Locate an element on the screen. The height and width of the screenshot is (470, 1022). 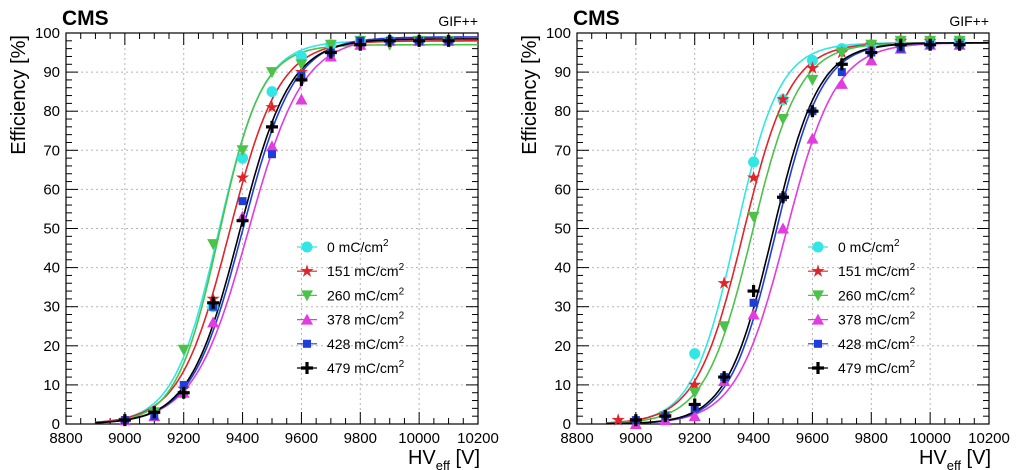
y-tick-label: 70 is located at coordinates (51, 150).